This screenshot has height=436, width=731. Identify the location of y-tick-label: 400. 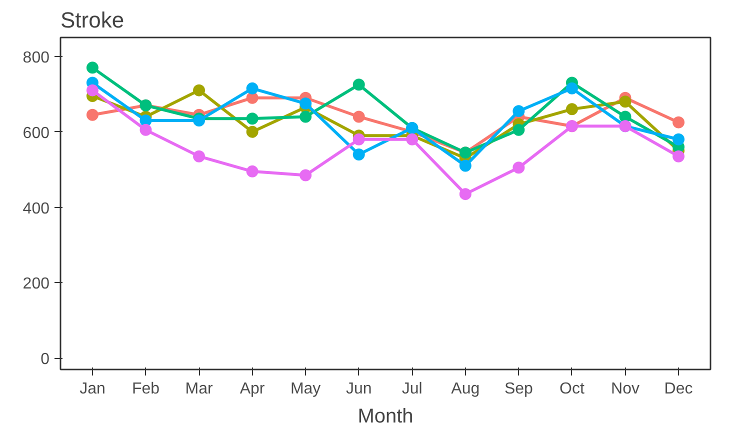
(36, 209).